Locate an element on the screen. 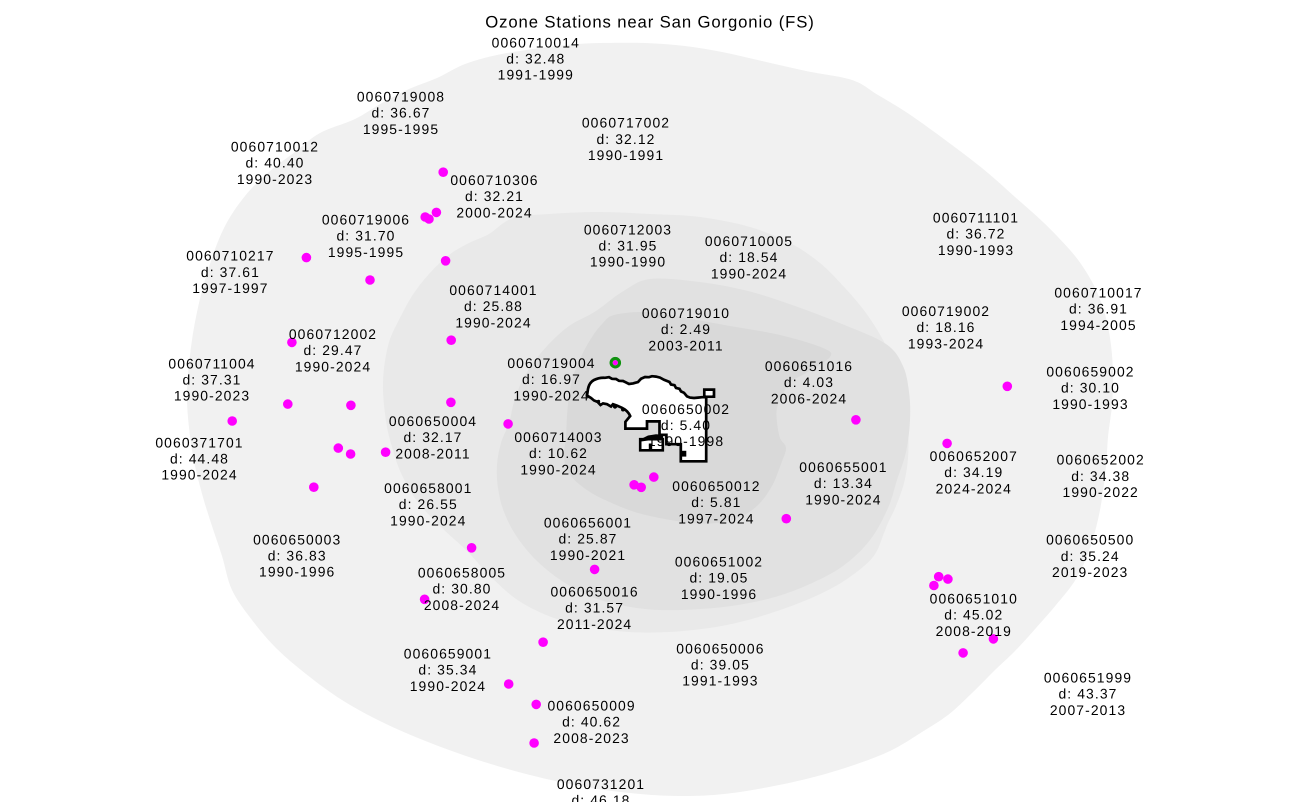 The width and height of the screenshot is (1300, 802). svg-text: d: 37.61 is located at coordinates (230, 272).